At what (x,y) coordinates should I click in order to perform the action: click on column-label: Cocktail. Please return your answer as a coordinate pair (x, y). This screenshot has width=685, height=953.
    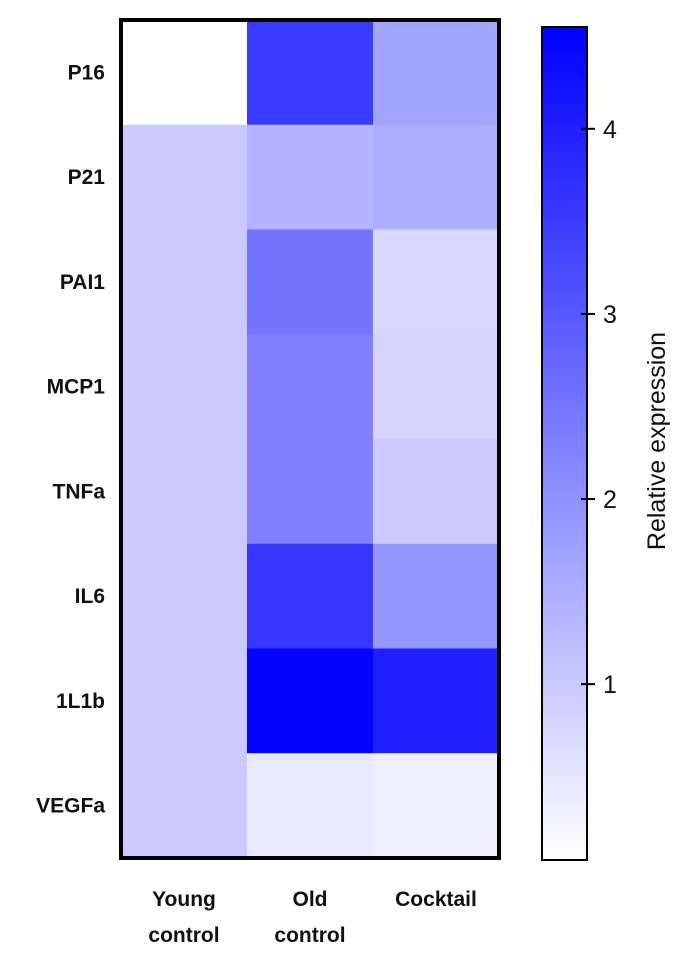
    Looking at the image, I should click on (436, 899).